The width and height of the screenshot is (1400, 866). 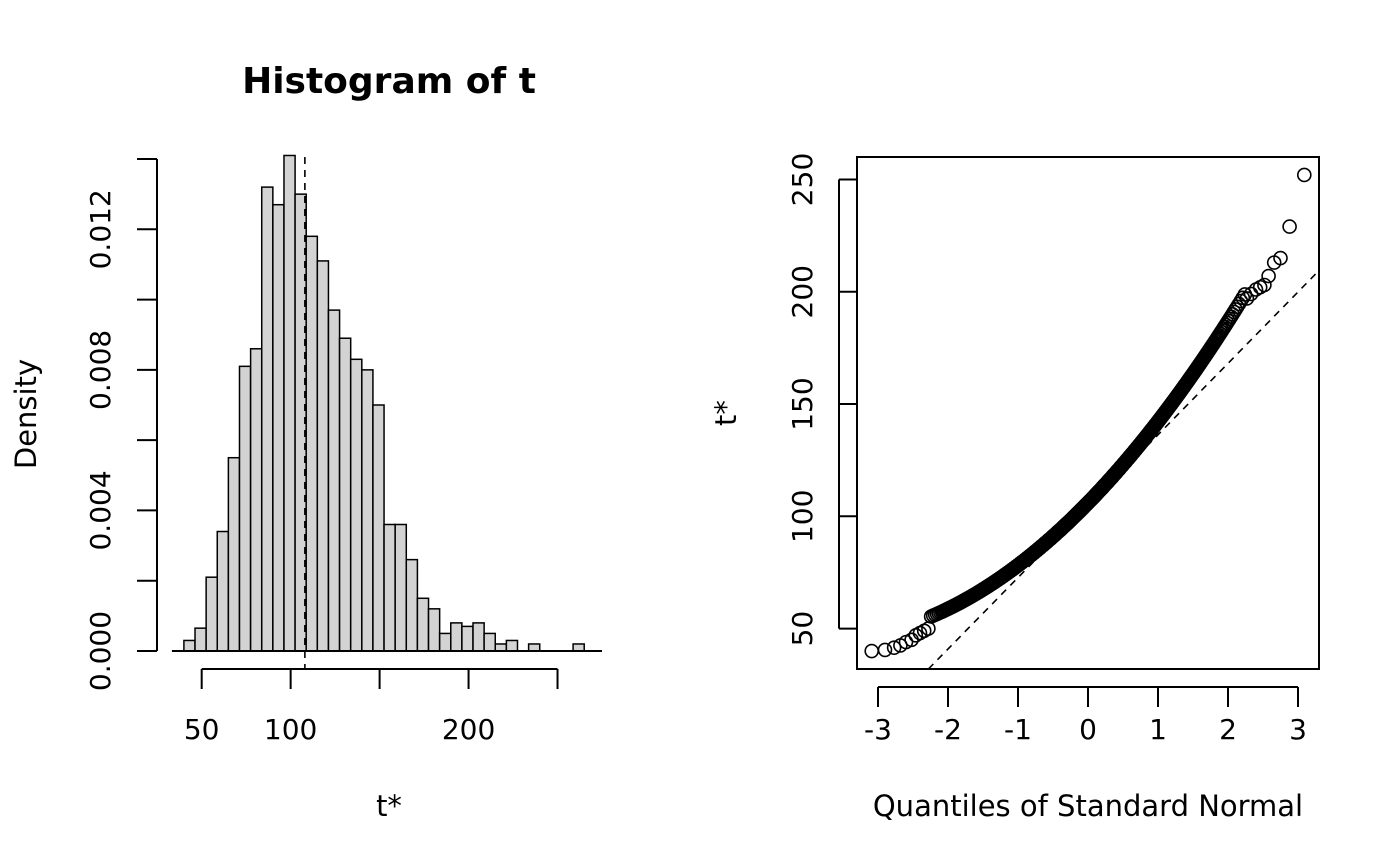 I want to click on histogram-x-tick-label: 50, so click(x=202, y=729).